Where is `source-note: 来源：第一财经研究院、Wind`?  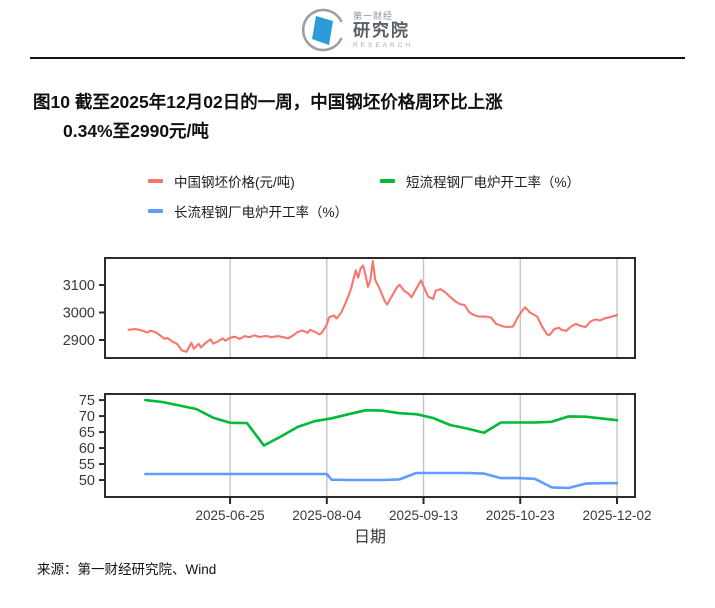
source-note: 来源：第一财经研究院、Wind is located at coordinates (127, 569).